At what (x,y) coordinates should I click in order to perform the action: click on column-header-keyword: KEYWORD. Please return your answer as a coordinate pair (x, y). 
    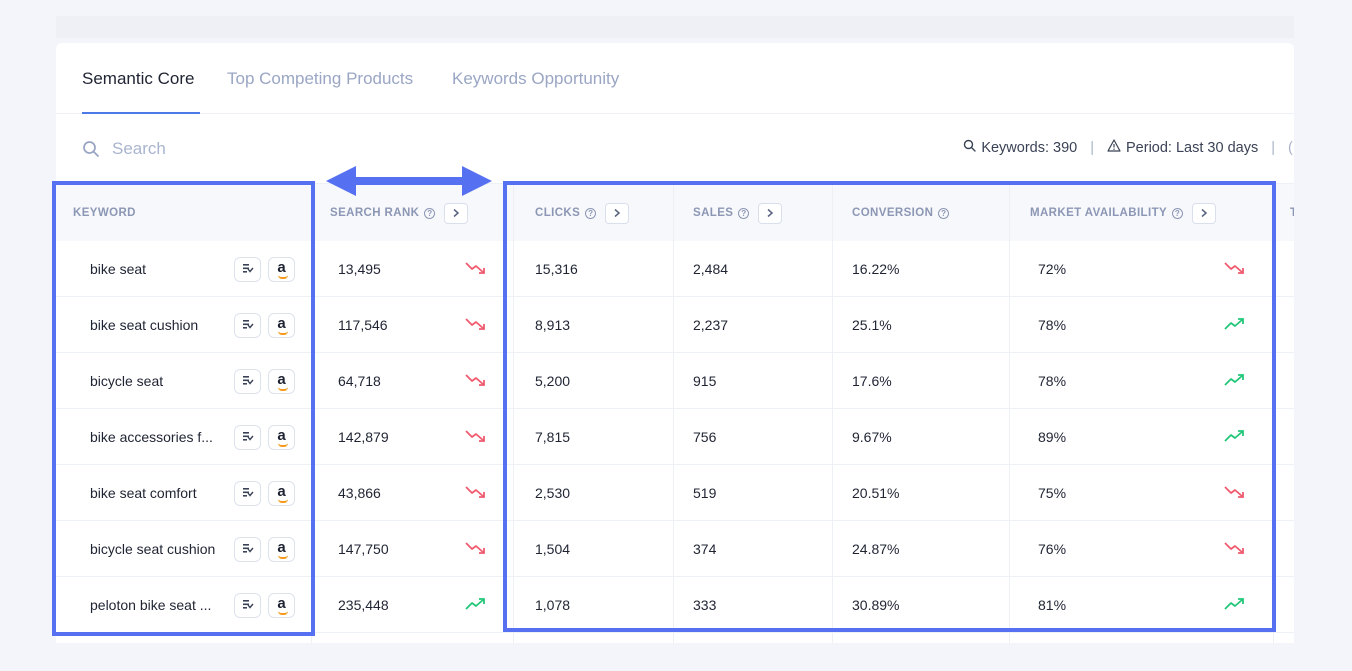
    Looking at the image, I should click on (104, 213).